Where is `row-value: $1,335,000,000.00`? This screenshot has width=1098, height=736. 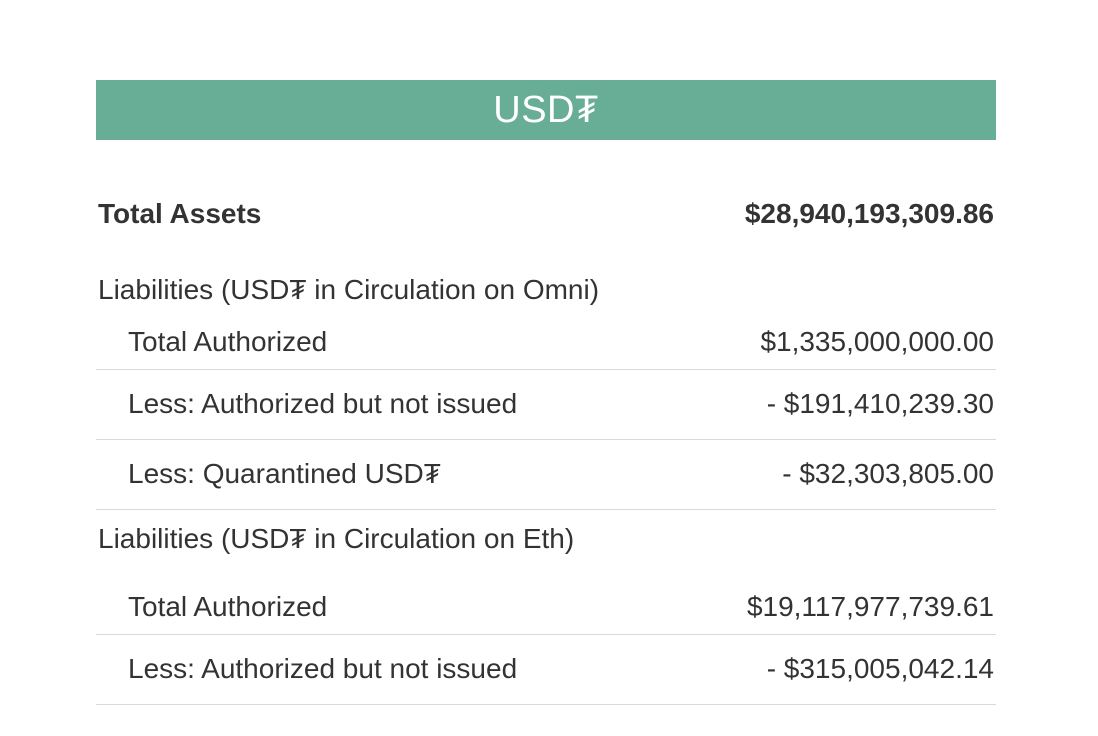 row-value: $1,335,000,000.00 is located at coordinates (877, 341).